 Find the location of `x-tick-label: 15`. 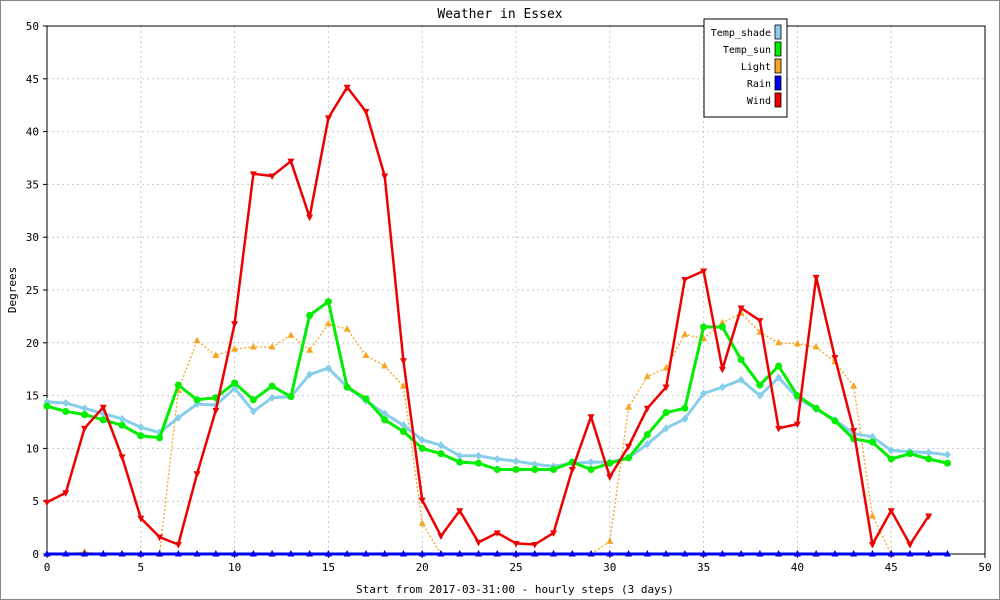

x-tick-label: 15 is located at coordinates (328, 567).